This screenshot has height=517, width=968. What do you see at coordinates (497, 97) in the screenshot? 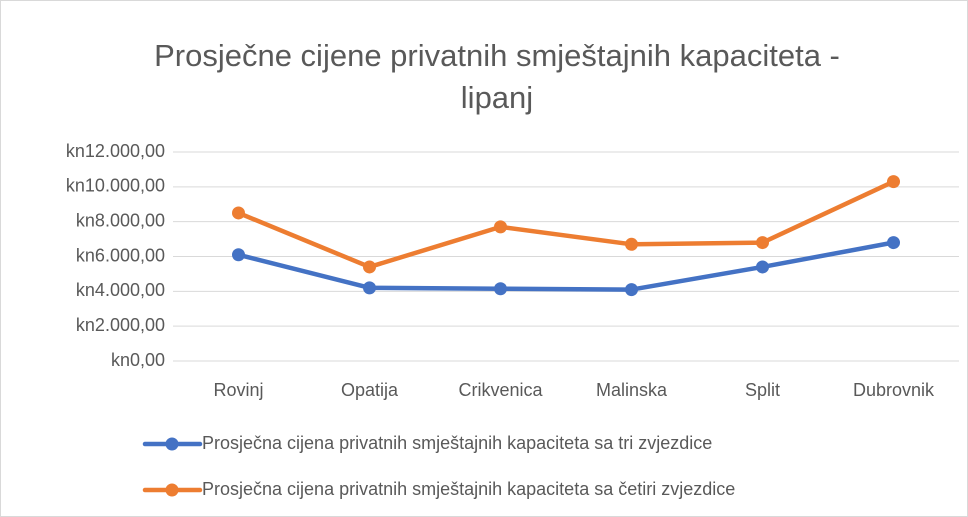
I see `chart-title: lipanj` at bounding box center [497, 97].